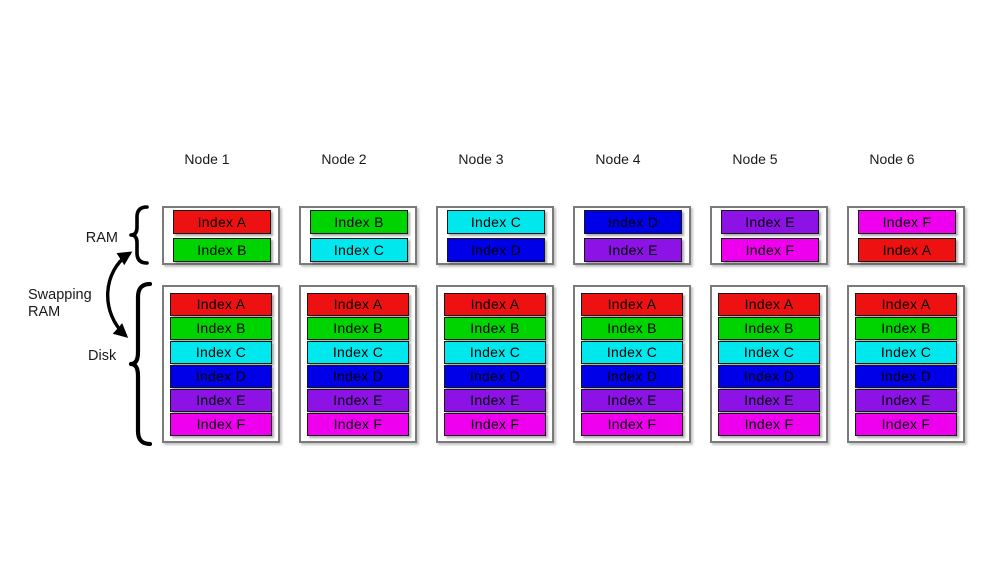  Describe the element at coordinates (140, 364) in the screenshot. I see `disk-brace` at that location.